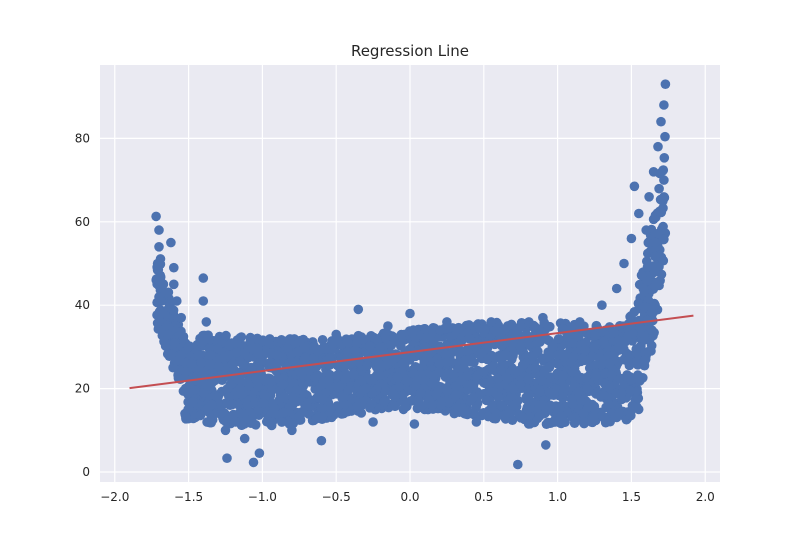 The height and width of the screenshot is (546, 800). I want to click on x-tick-label: 1.5, so click(631, 497).